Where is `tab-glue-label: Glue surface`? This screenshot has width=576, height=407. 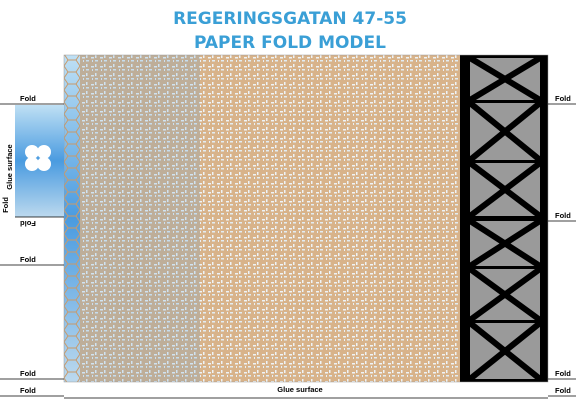
tab-glue-label: Glue surface is located at coordinates (9, 166).